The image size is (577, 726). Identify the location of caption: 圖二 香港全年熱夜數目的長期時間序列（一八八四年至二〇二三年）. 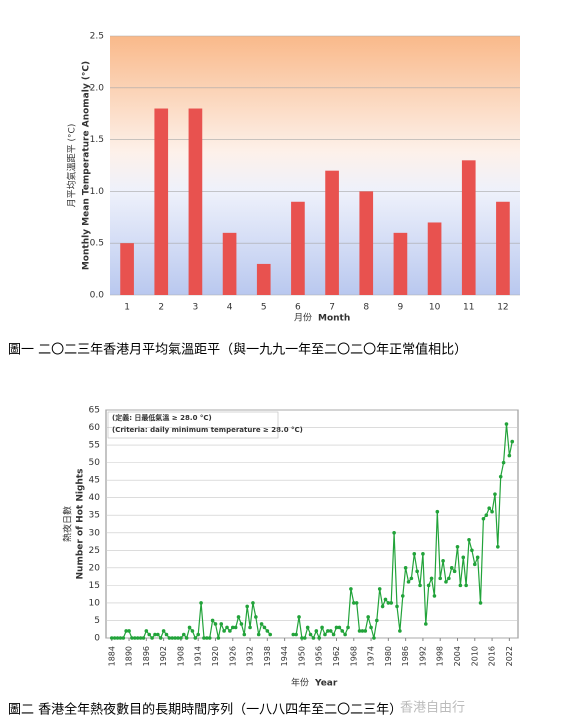
(205, 710).